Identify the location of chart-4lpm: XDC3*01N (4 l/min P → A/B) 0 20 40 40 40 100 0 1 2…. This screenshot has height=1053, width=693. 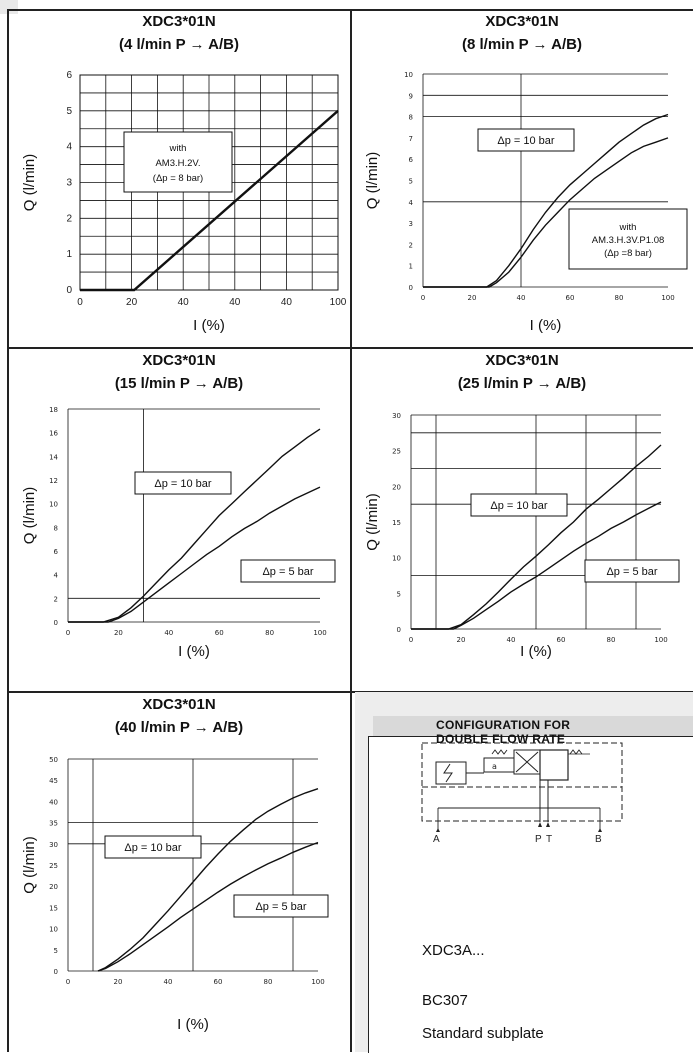
(184, 173).